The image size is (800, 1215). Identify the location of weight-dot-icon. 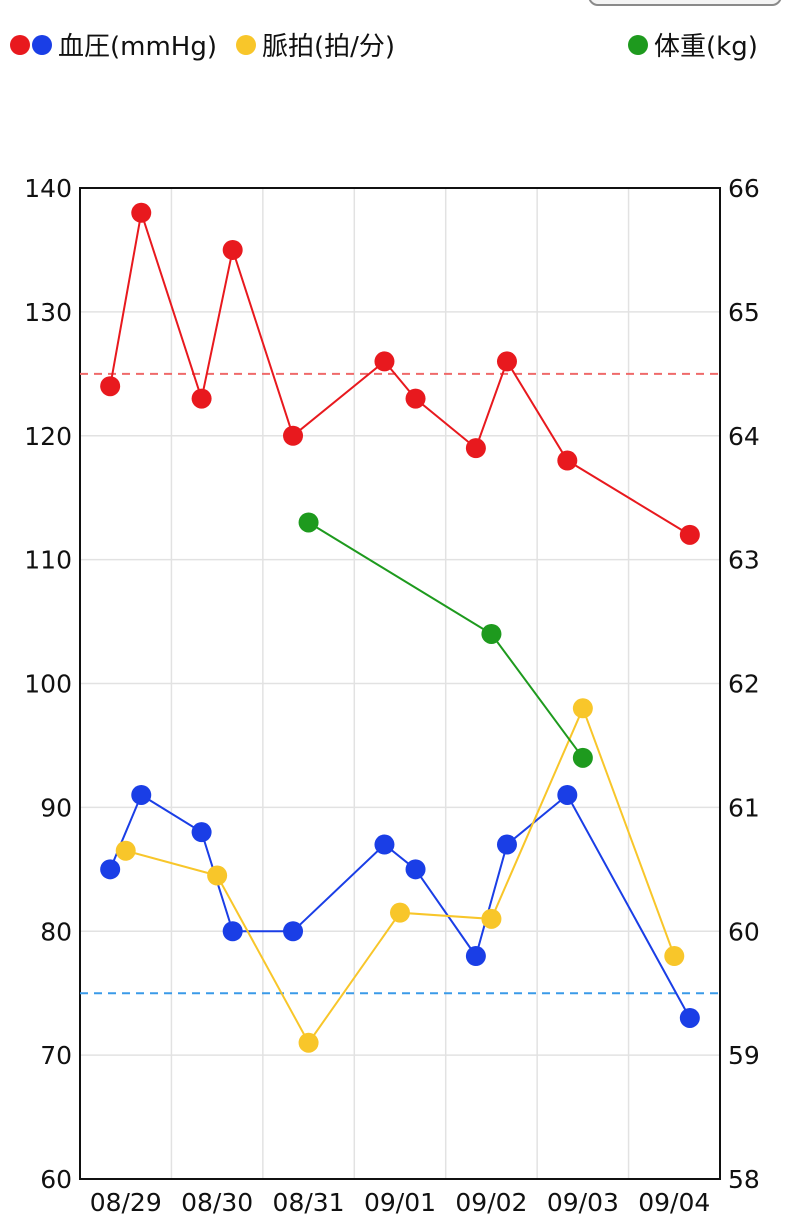
(638, 44).